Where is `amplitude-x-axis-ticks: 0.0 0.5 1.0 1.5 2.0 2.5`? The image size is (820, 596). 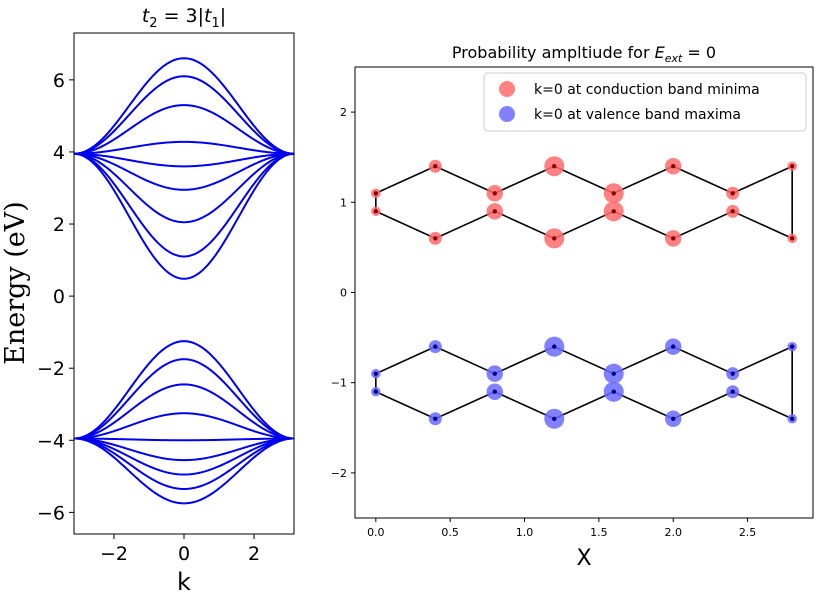 amplitude-x-axis-ticks: 0.0 0.5 1.0 1.5 2.0 2.5 is located at coordinates (561, 528).